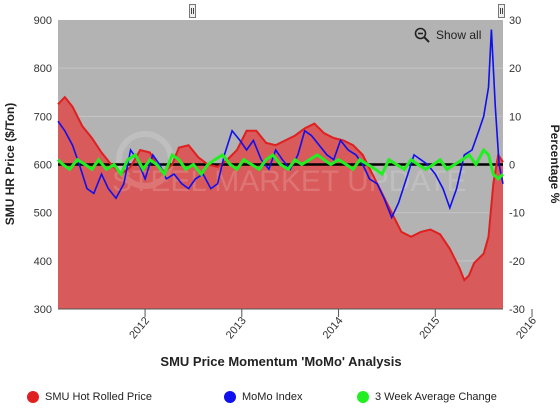 This screenshot has width=560, height=409. What do you see at coordinates (512, 166) in the screenshot?
I see `y-tick-label-right: 0` at bounding box center [512, 166].